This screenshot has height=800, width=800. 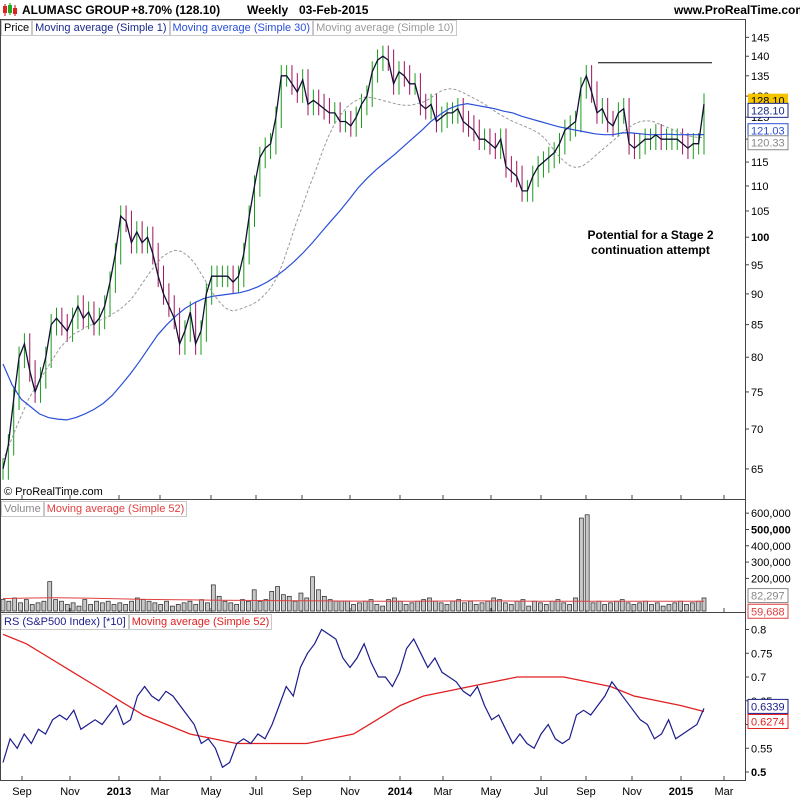 What do you see at coordinates (22, 509) in the screenshot?
I see `legend-volume: Volume` at bounding box center [22, 509].